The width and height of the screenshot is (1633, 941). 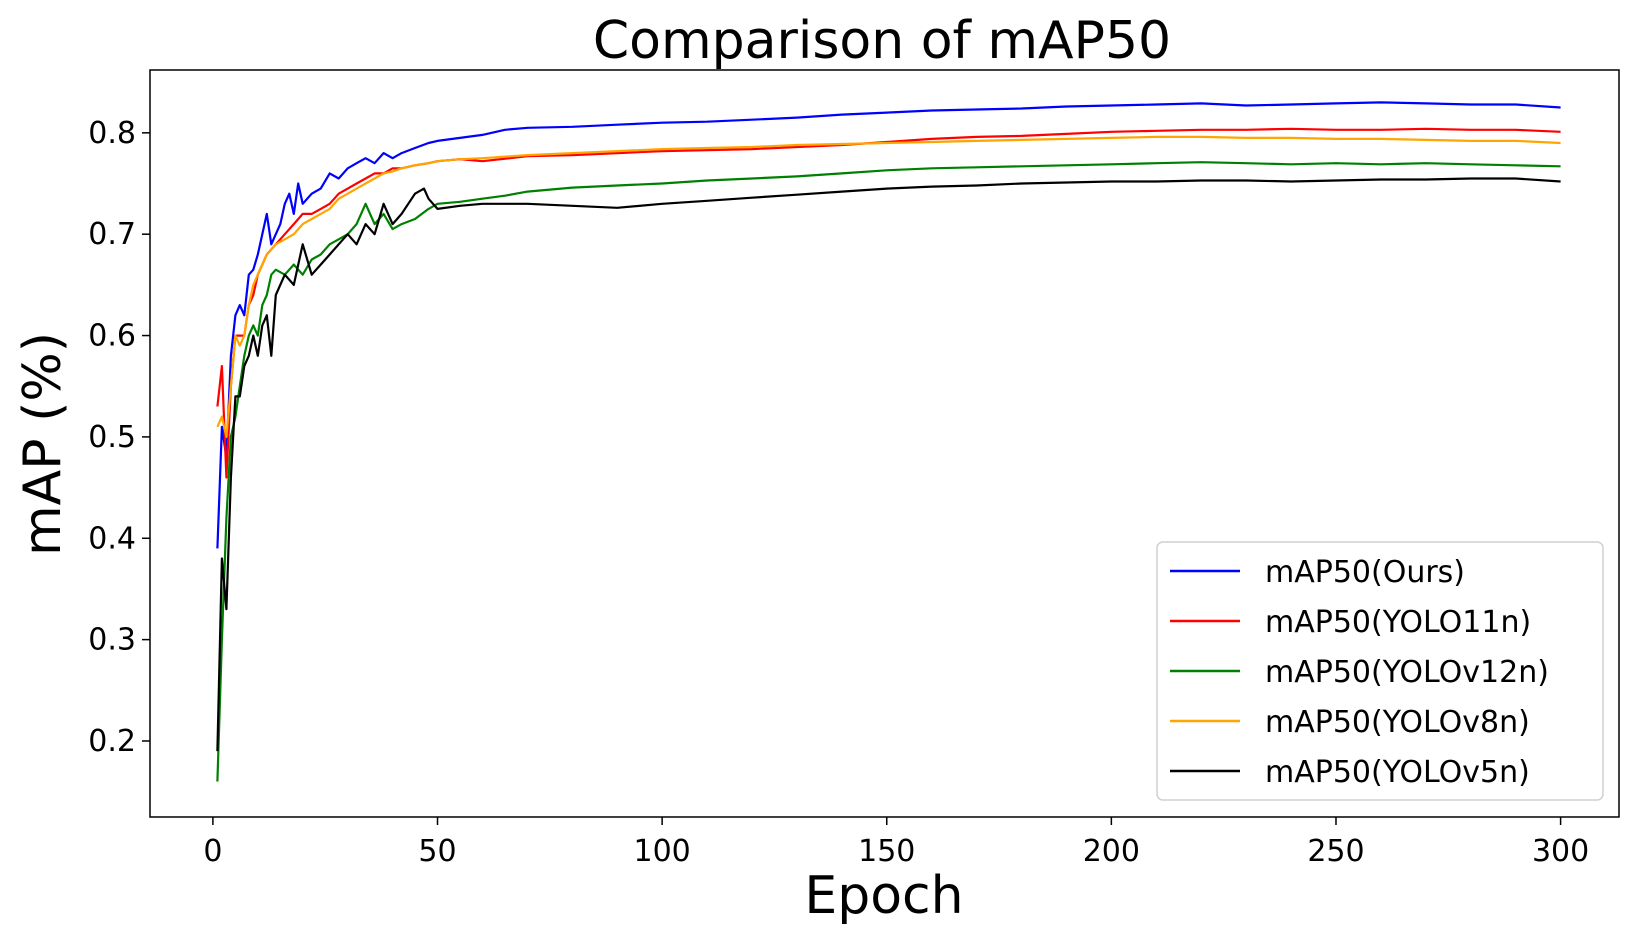 What do you see at coordinates (1111, 851) in the screenshot?
I see `x-tick-label: 200` at bounding box center [1111, 851].